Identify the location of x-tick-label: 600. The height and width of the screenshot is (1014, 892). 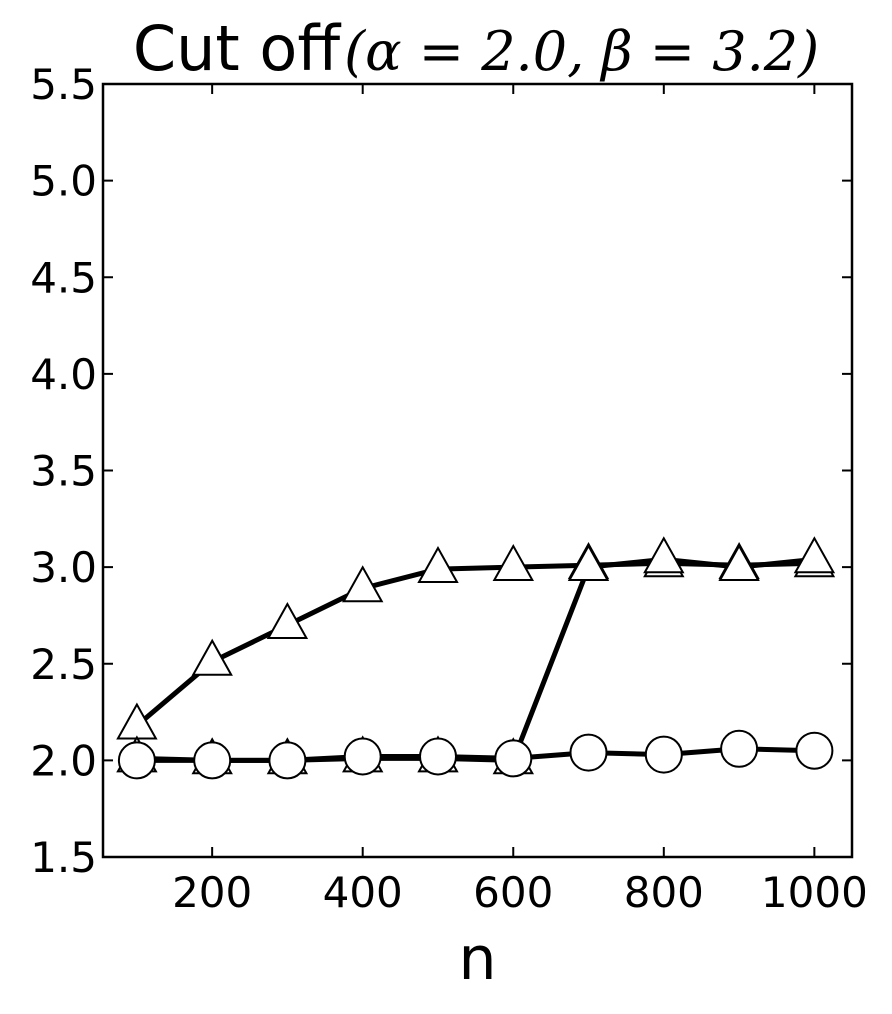
(513, 892).